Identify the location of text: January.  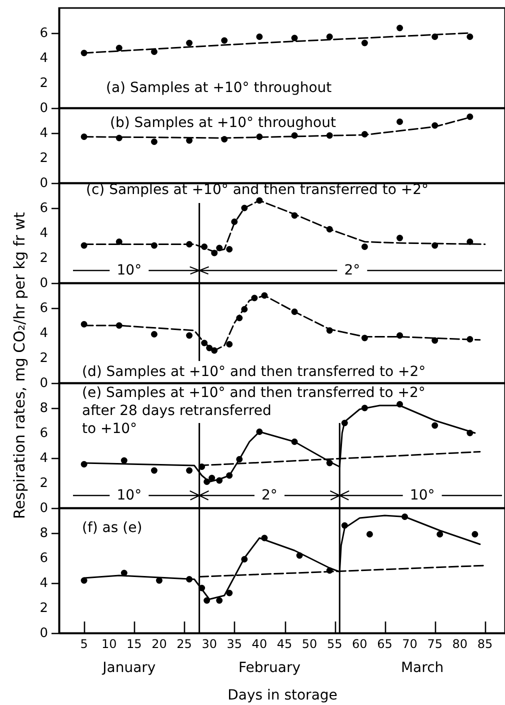
(129, 668).